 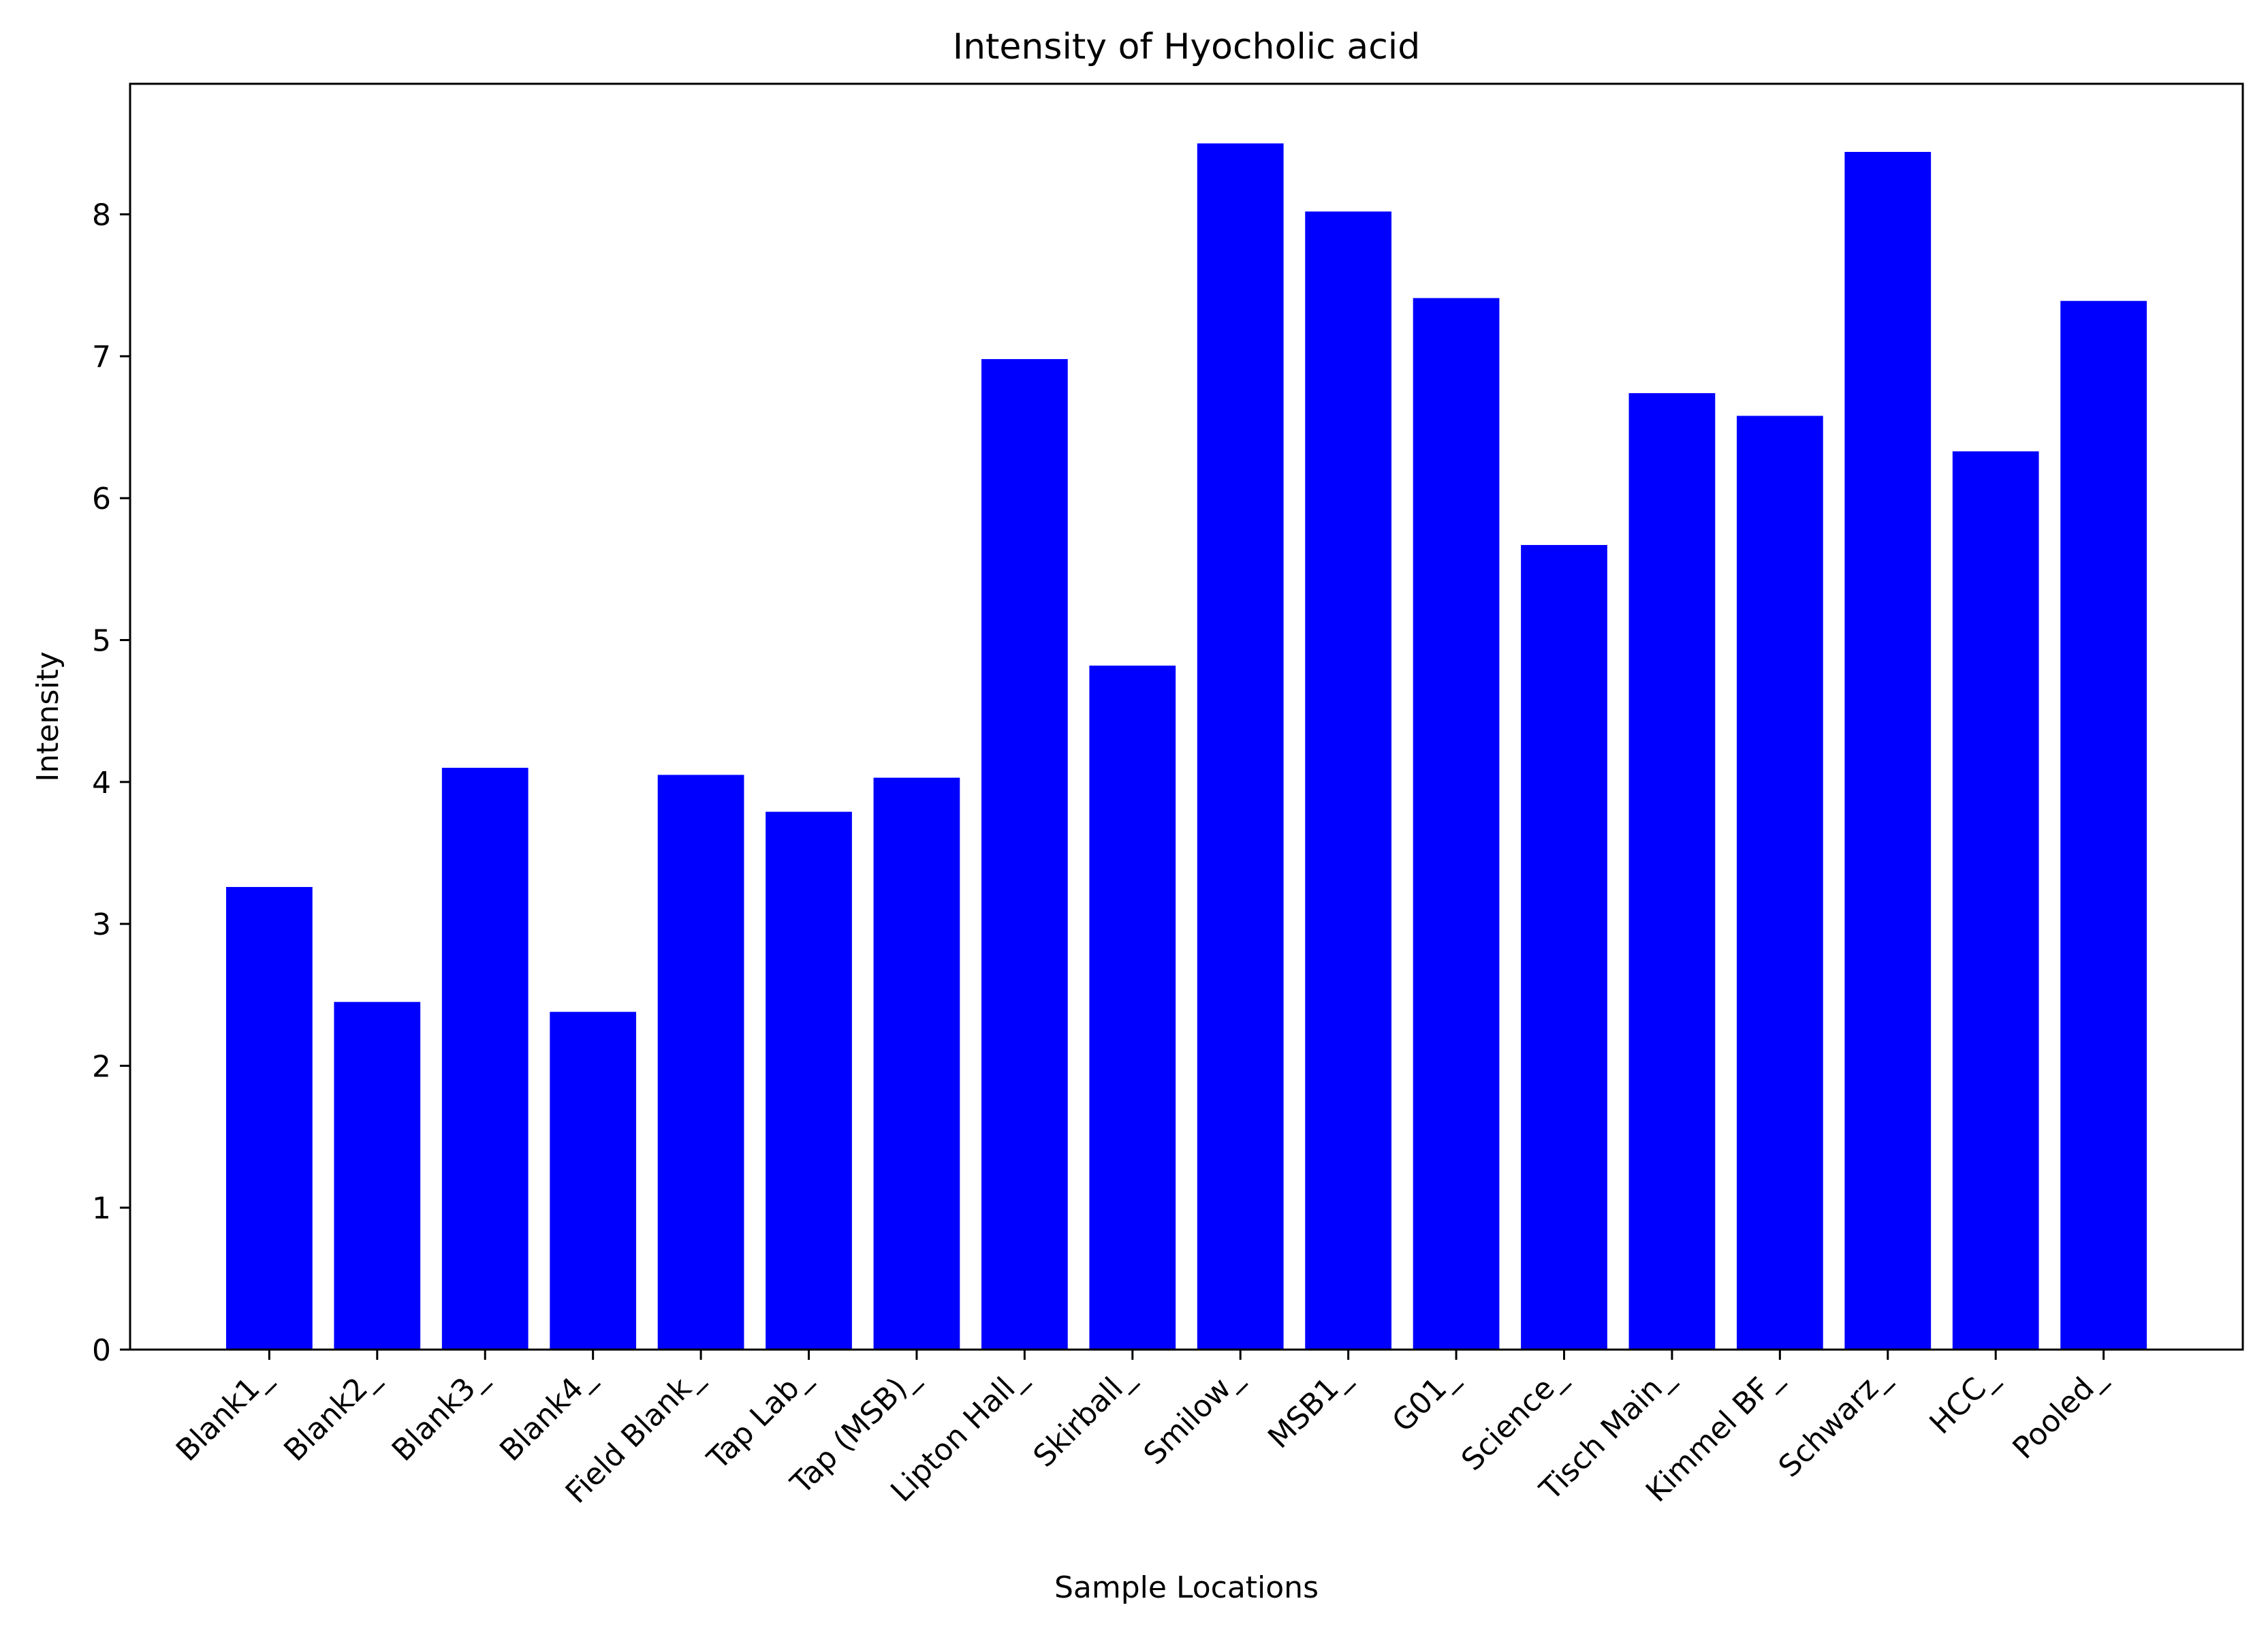 I want to click on y-tick-label: 1, so click(x=101, y=1209).